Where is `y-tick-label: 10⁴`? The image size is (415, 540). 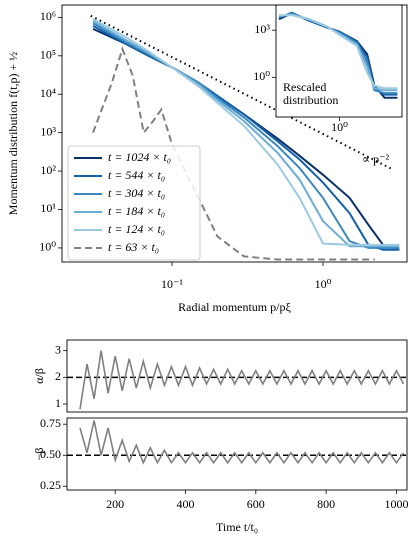
y-tick-label: 10⁴ is located at coordinates (48, 93).